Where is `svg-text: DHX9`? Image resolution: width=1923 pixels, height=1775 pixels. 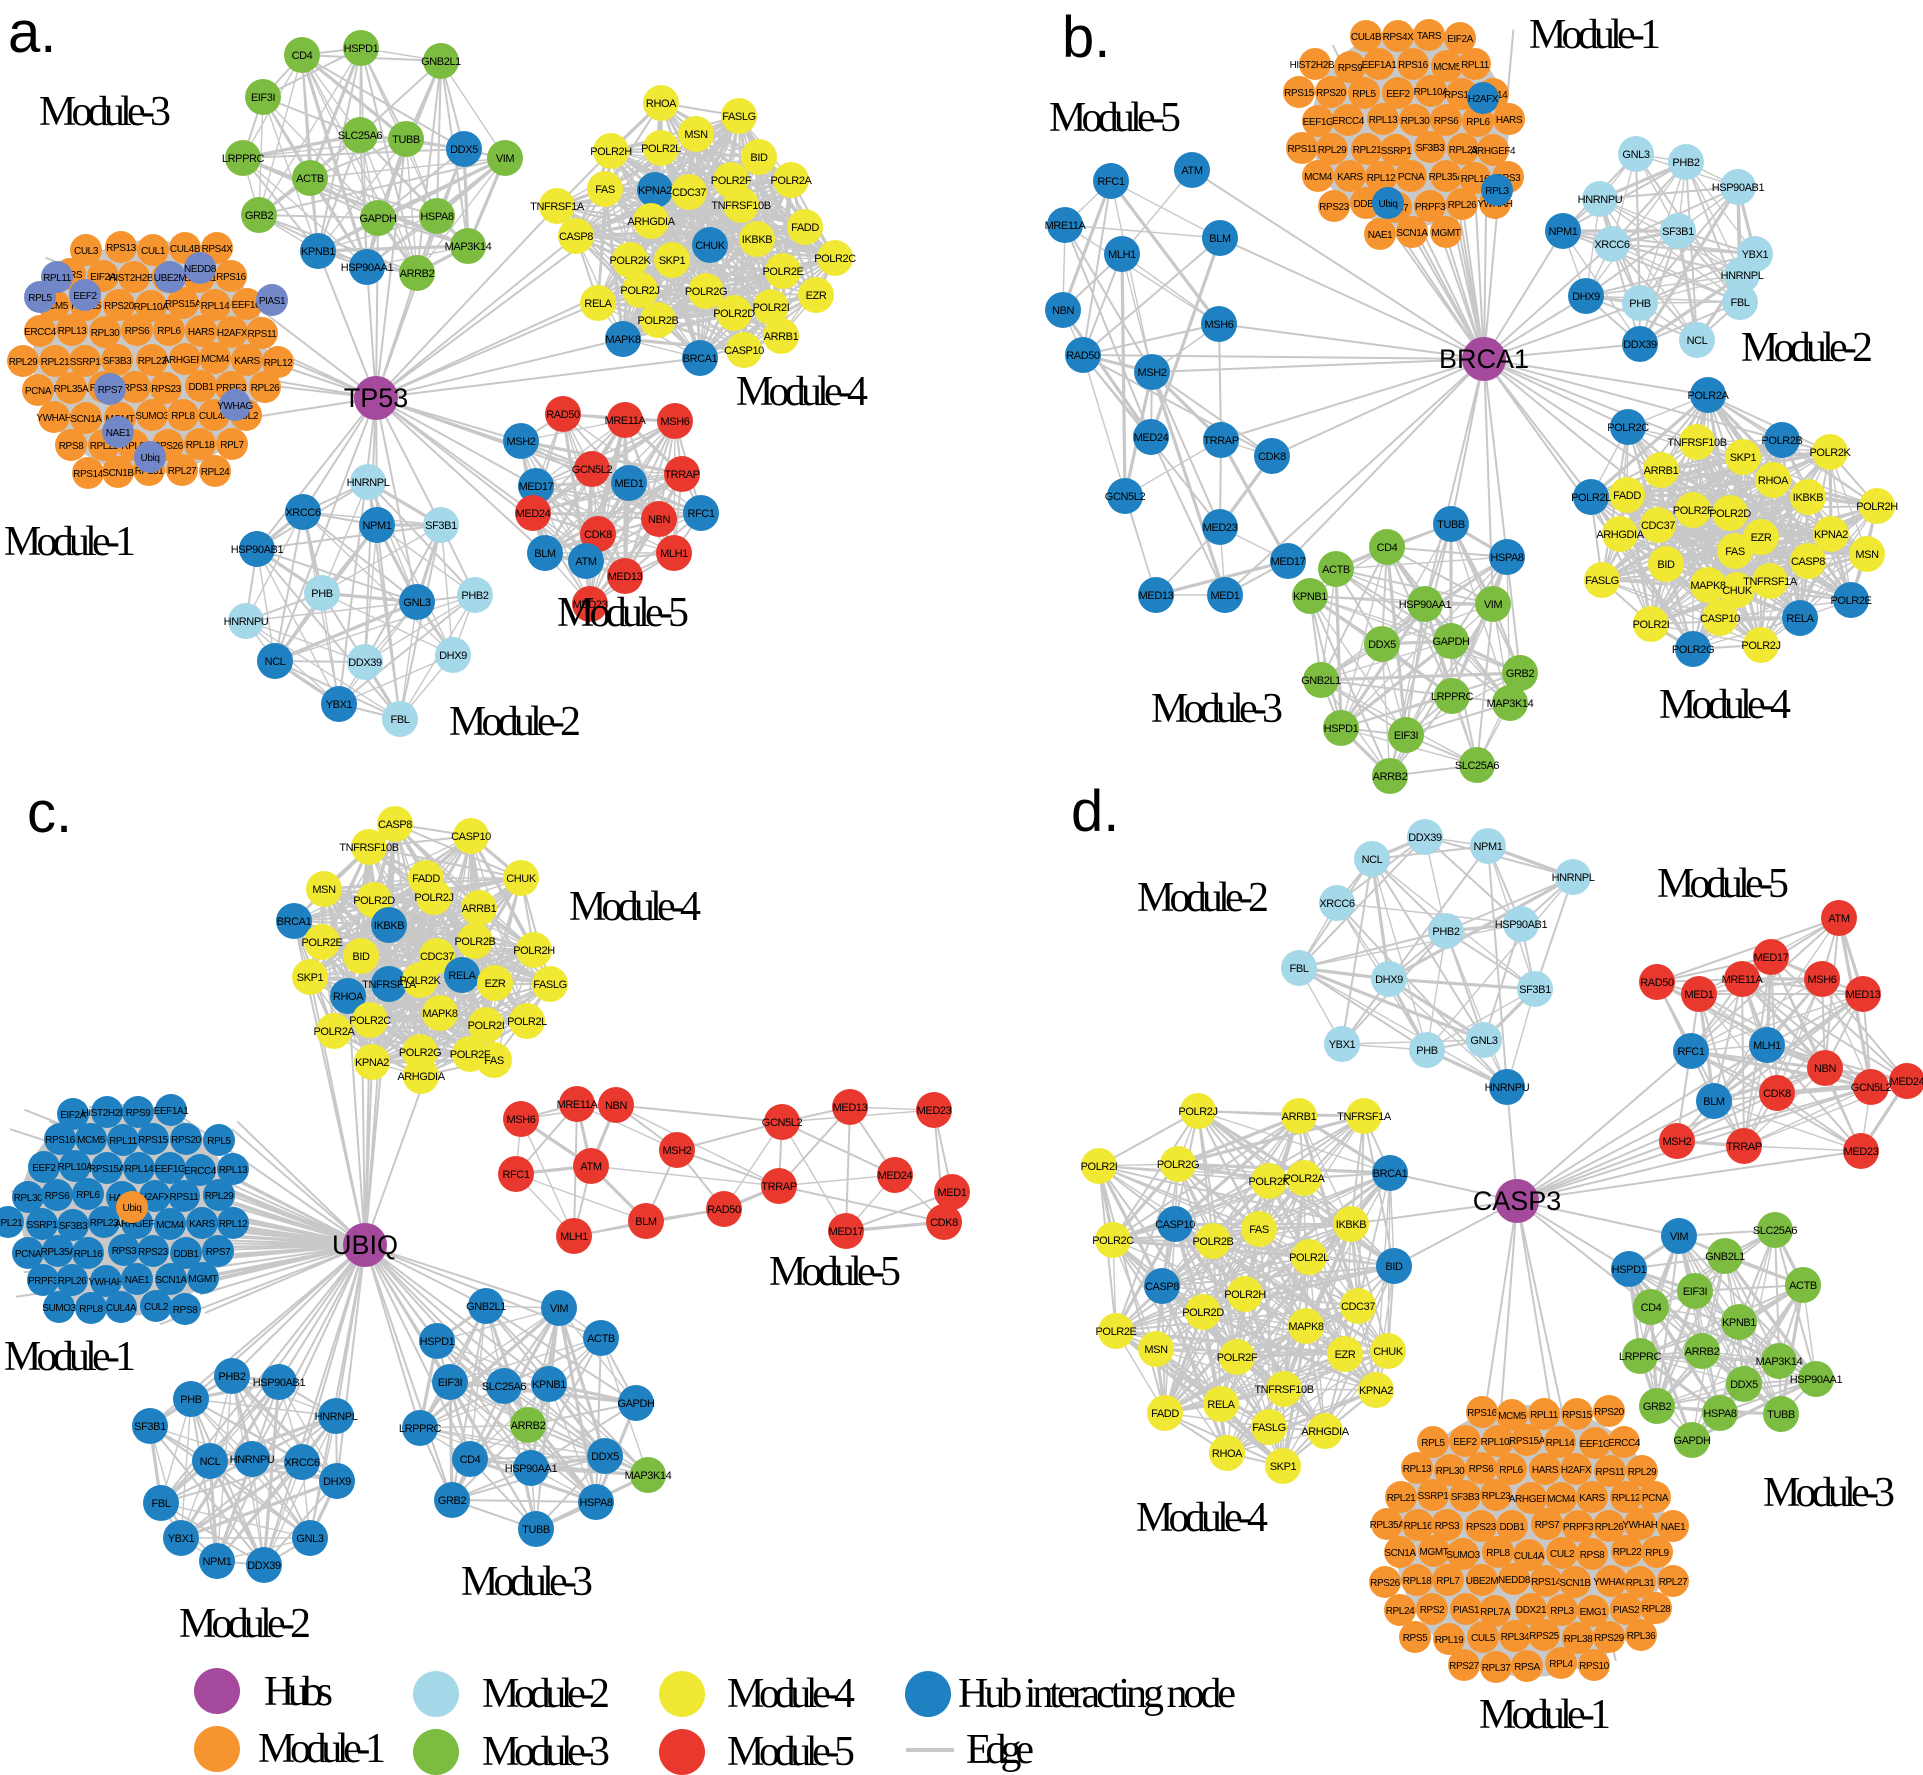 svg-text: DHX9 is located at coordinates (453, 656).